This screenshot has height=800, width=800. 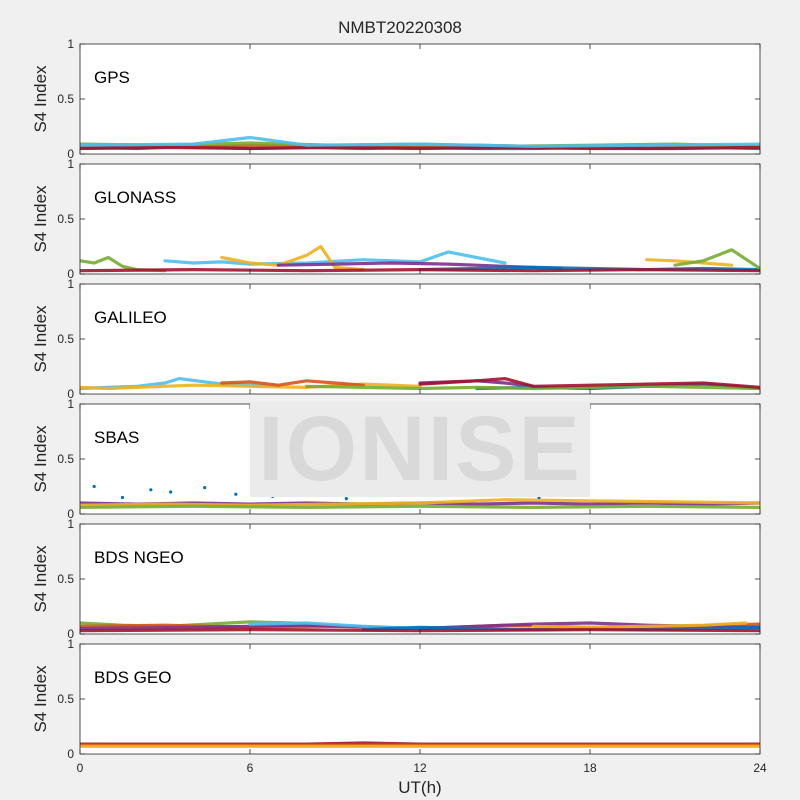 I want to click on panel-glonass: 0 0.5 1 S4 Index GLONASS, so click(x=396, y=219).